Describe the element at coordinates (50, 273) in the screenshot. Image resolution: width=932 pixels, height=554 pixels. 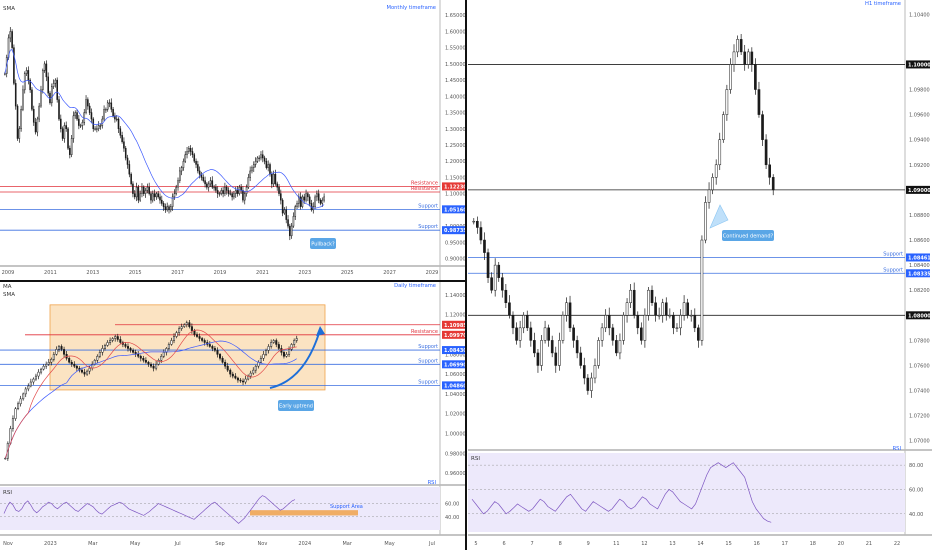
I see `monthly-x-tick: 2011` at that location.